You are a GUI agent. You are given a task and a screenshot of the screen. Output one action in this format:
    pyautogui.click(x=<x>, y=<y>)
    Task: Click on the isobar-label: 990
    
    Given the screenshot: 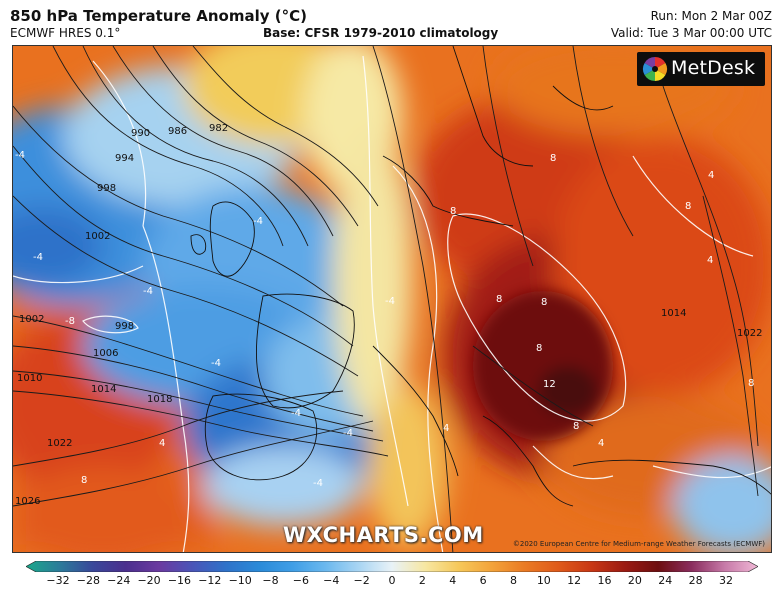 What is the action you would take?
    pyautogui.click(x=140, y=133)
    